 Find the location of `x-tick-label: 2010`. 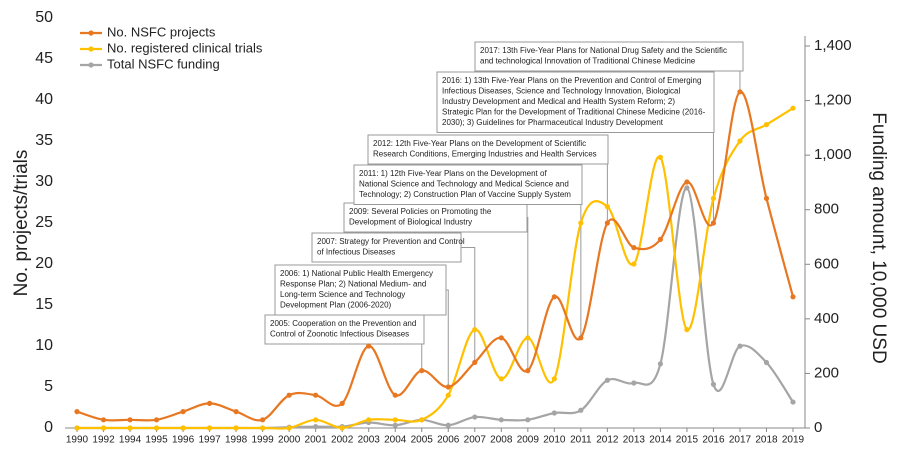

x-tick-label: 2010 is located at coordinates (554, 440).